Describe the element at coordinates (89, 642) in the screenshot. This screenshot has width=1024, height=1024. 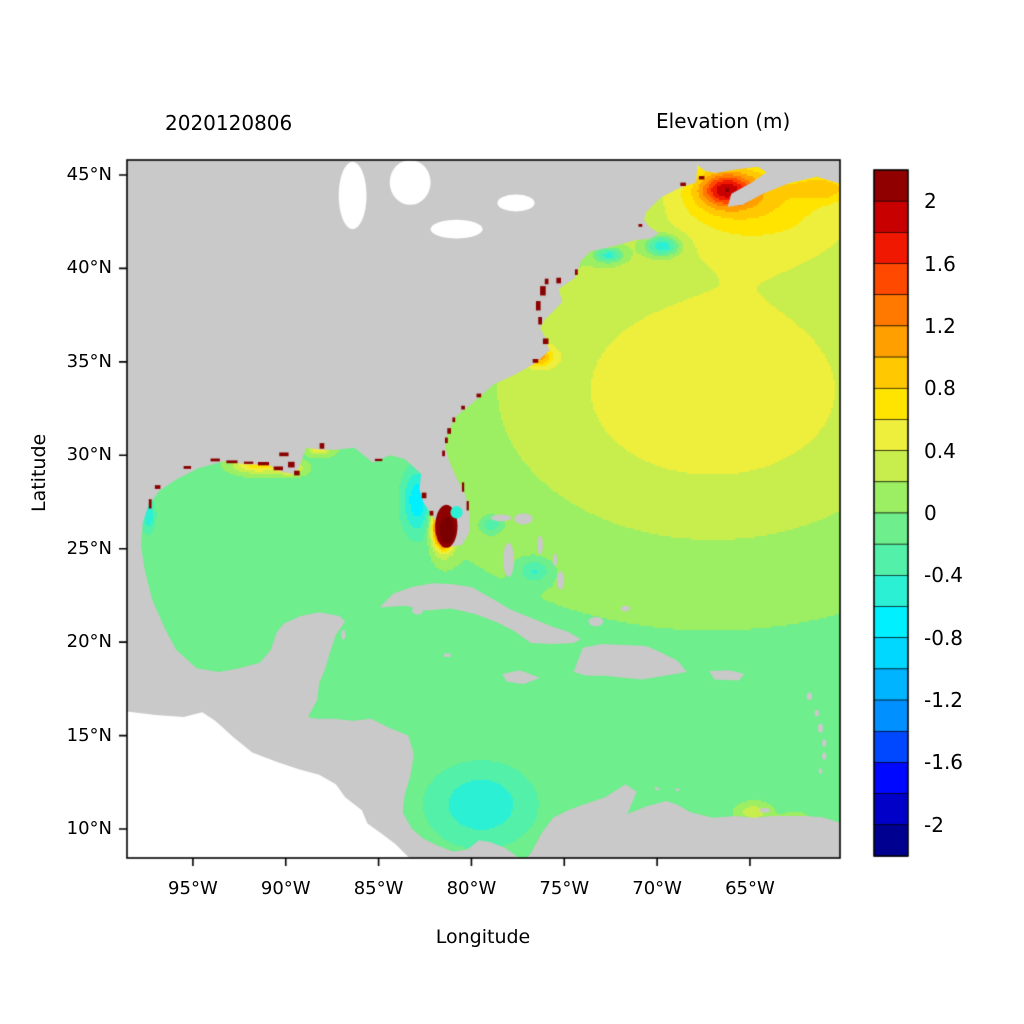
I see `y-tick-label: 20°N` at that location.